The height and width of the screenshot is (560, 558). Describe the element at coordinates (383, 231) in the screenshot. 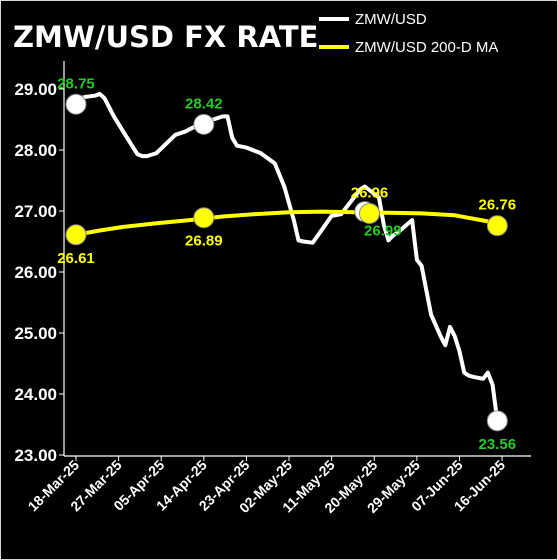

I see `data-label: 26.99` at that location.